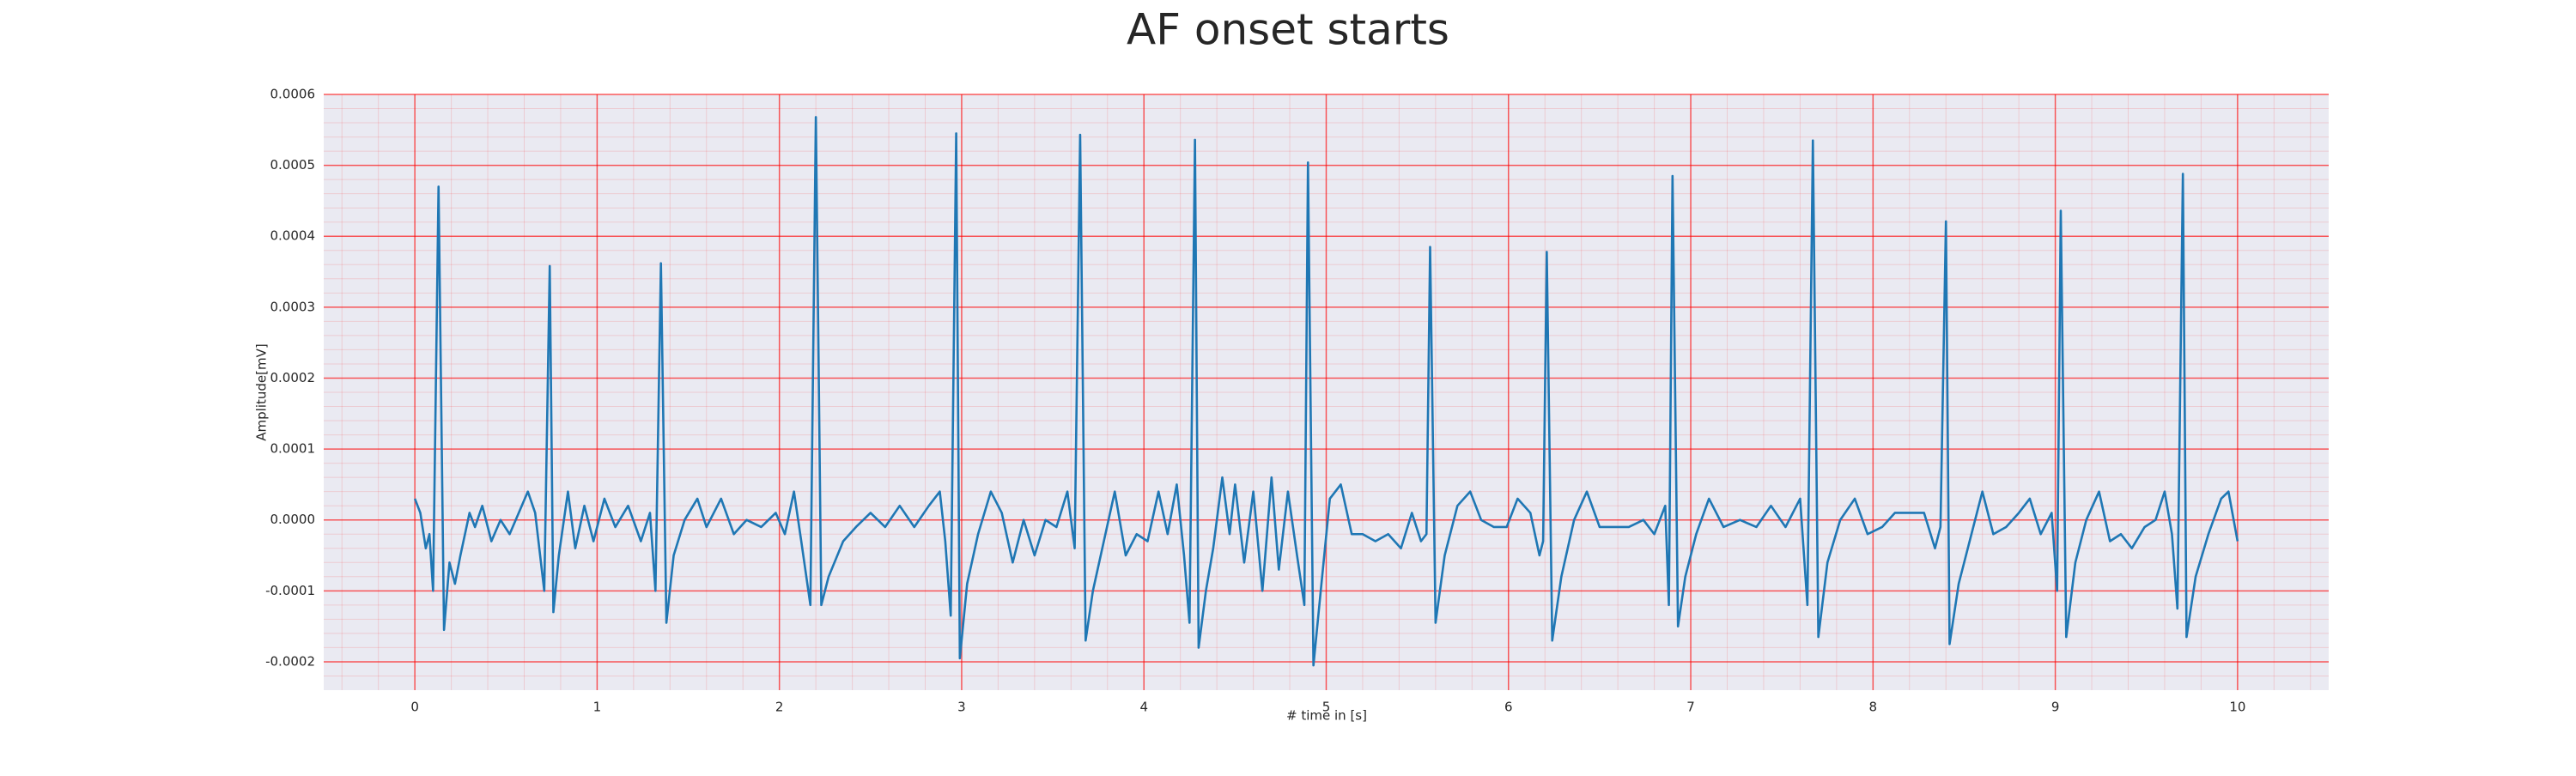  Describe the element at coordinates (2237, 707) in the screenshot. I see `x-tick-label: 10` at that location.